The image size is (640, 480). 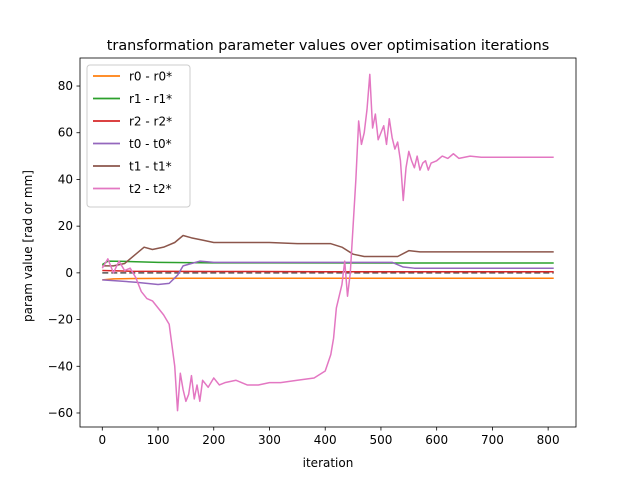 What do you see at coordinates (492, 440) in the screenshot?
I see `x-tick-label: 700` at bounding box center [492, 440].